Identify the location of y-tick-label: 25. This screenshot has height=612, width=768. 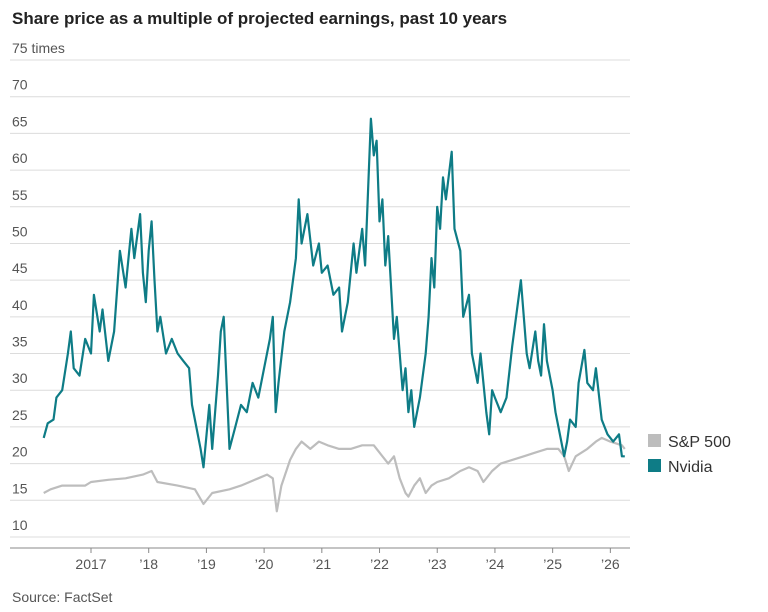
(20, 415).